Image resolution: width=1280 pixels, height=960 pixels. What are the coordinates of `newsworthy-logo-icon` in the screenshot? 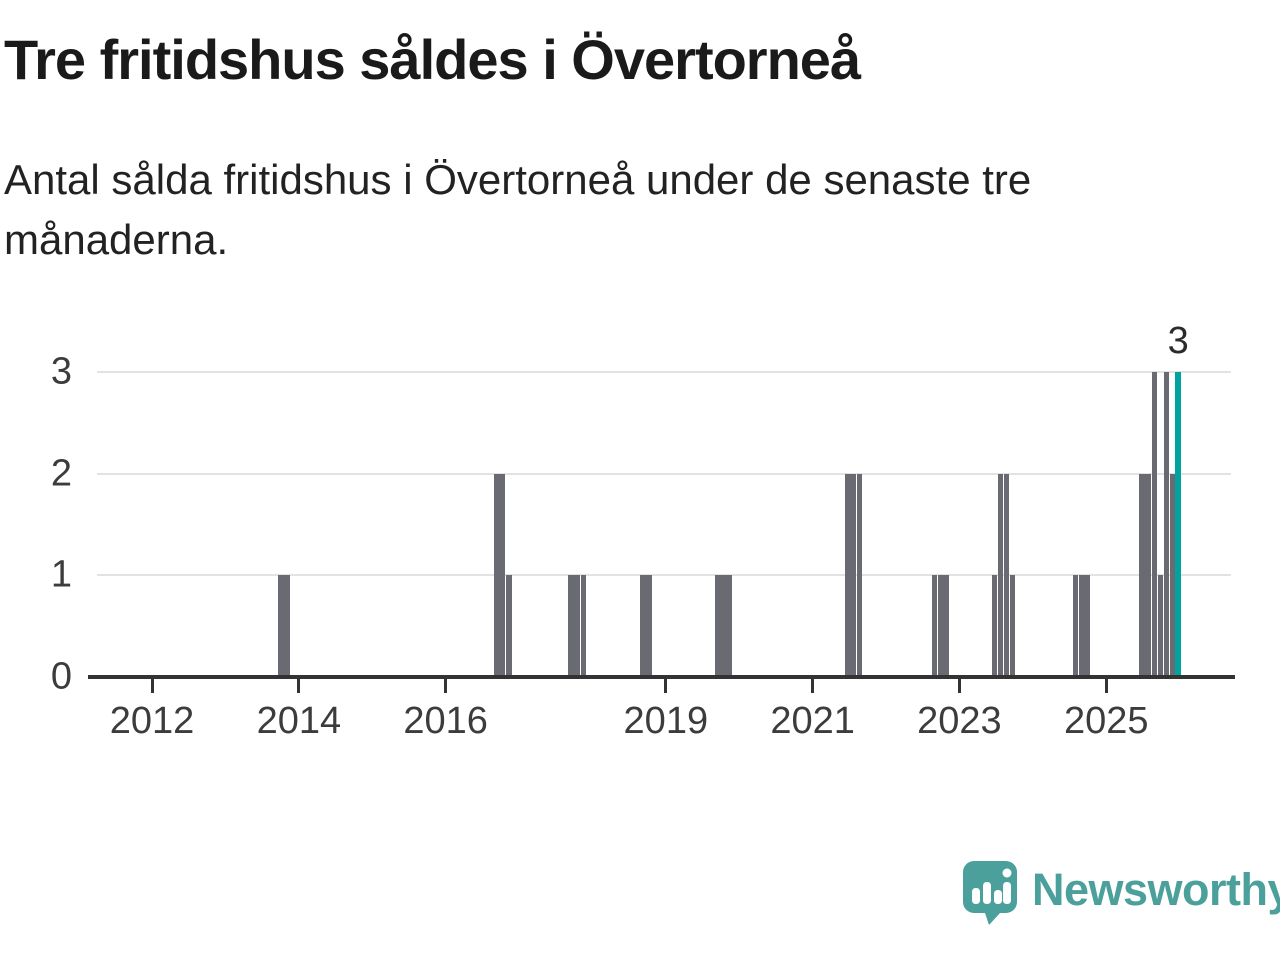 It's located at (990, 893).